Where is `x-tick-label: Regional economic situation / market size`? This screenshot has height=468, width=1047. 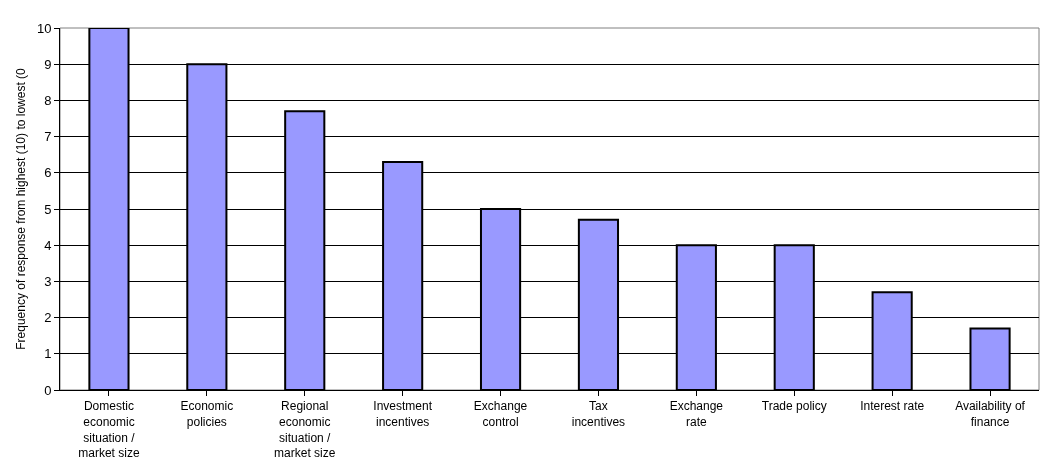
x-tick-label: Regional economic situation / market size is located at coordinates (305, 430).